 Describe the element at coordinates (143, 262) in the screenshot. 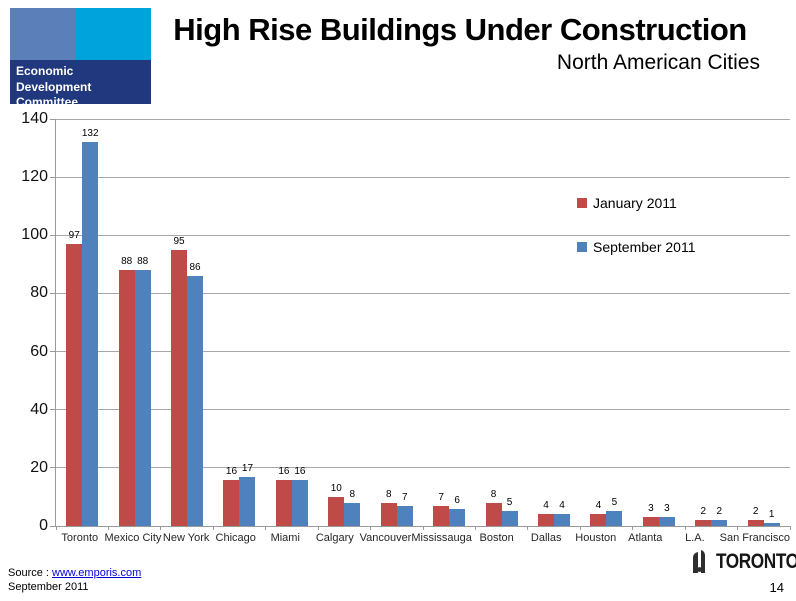

I see `data-label-september-2011-mexico-city: 88` at that location.